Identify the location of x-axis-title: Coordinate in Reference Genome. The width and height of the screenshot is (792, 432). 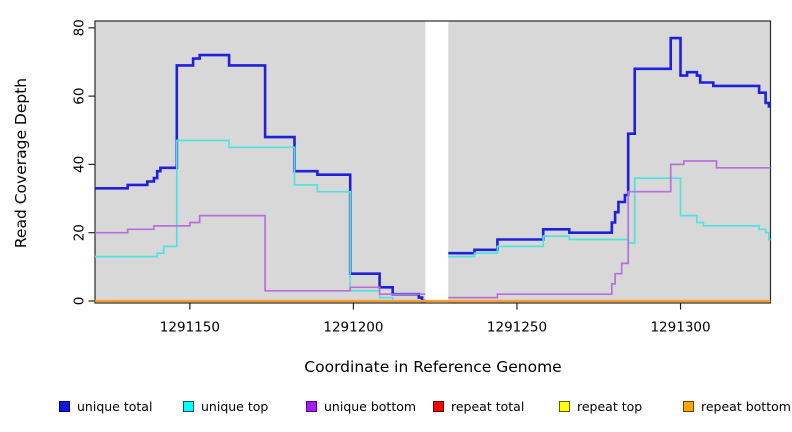
(433, 367).